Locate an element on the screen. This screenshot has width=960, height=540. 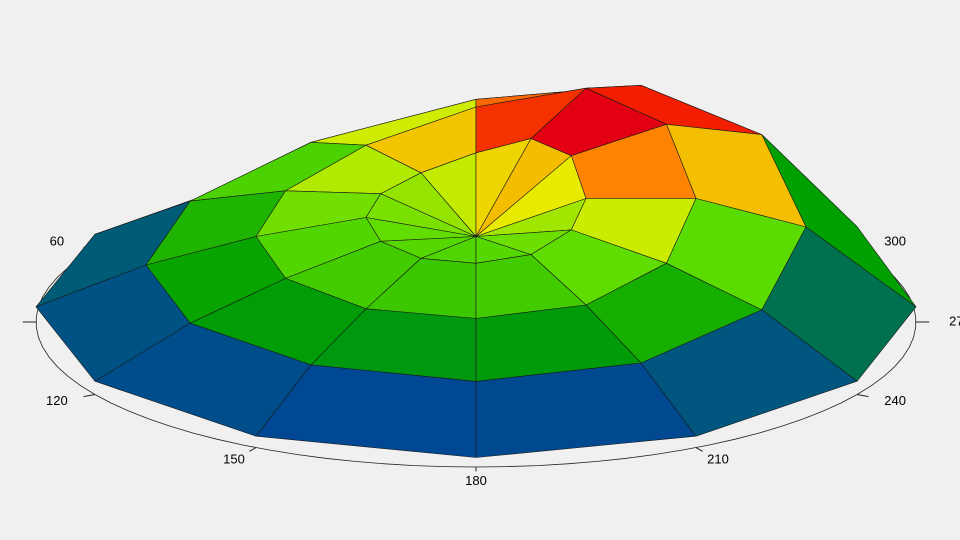
angle-tick-label: 60 is located at coordinates (57, 241).